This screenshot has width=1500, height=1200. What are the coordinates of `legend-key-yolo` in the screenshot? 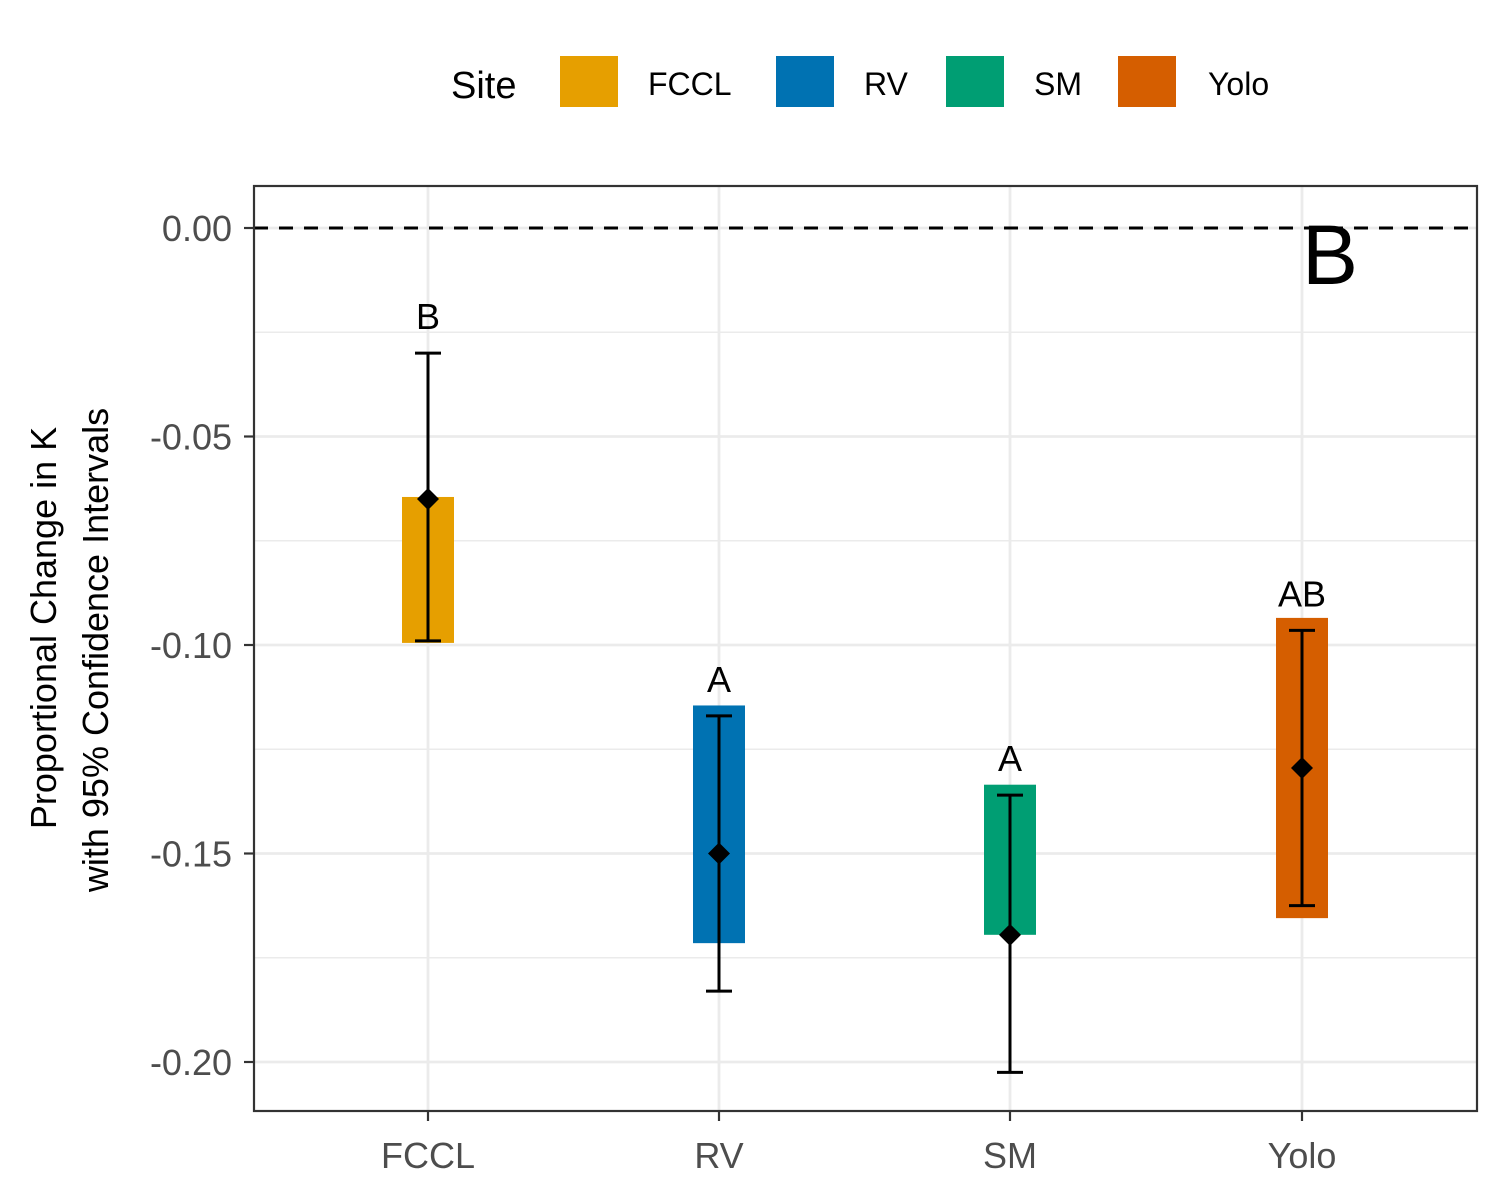 It's located at (1147, 81).